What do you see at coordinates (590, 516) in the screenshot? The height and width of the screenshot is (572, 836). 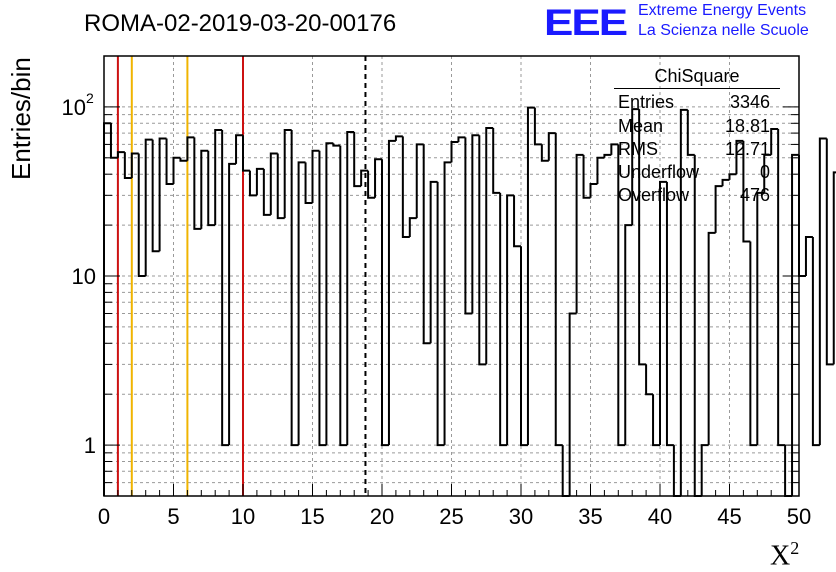 I see `x-tick-label: 35` at bounding box center [590, 516].